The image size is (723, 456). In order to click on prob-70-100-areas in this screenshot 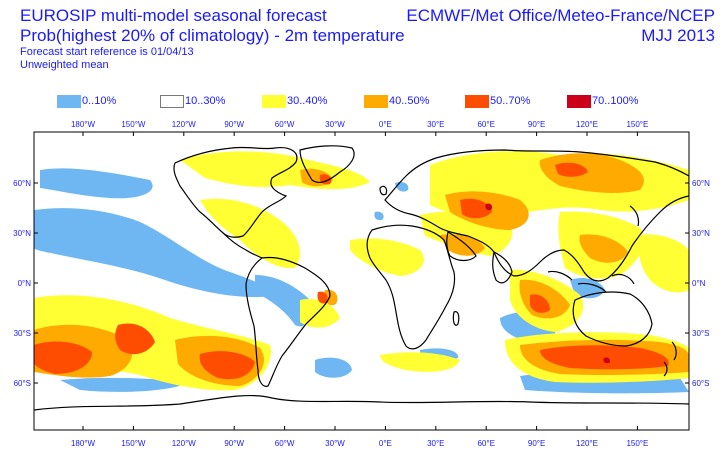, I will do `click(548, 283)`.